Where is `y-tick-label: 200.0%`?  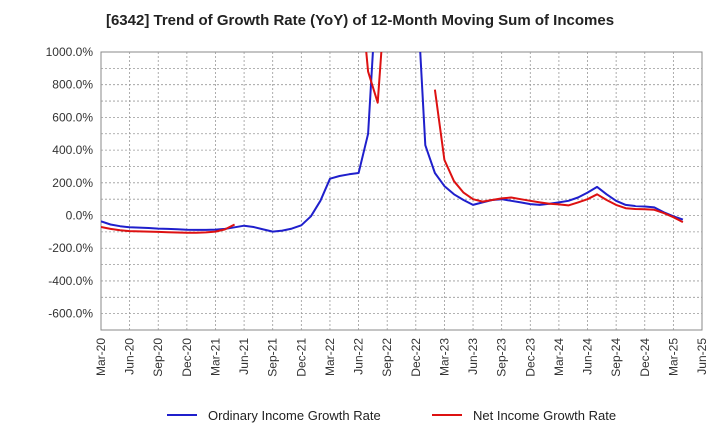 y-tick-label: 200.0% is located at coordinates (72, 183).